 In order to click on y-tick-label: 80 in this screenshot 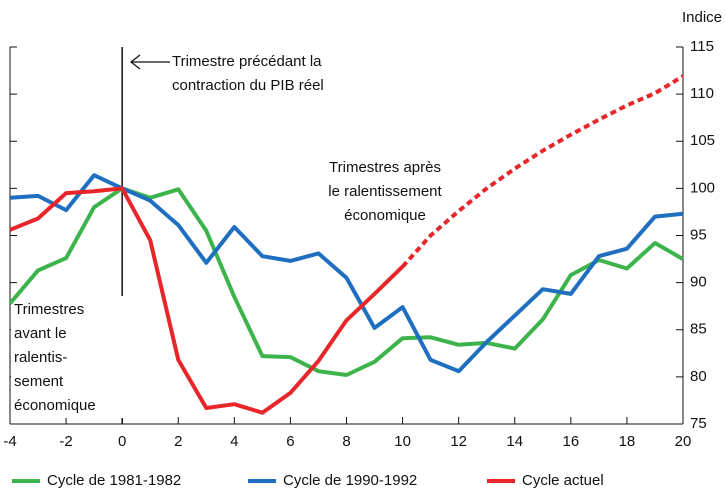, I will do `click(698, 376)`.